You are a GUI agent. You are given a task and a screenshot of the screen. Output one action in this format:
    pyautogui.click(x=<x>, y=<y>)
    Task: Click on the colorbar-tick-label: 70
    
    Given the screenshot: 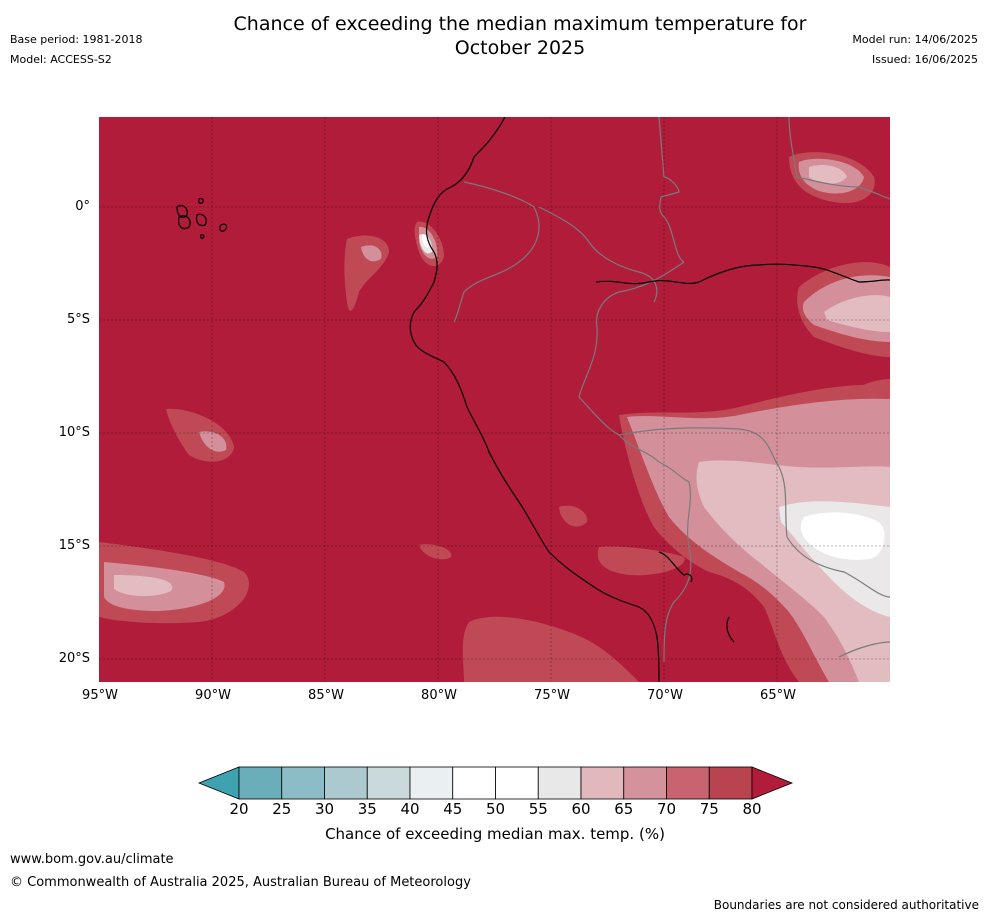 What is the action you would take?
    pyautogui.click(x=666, y=809)
    